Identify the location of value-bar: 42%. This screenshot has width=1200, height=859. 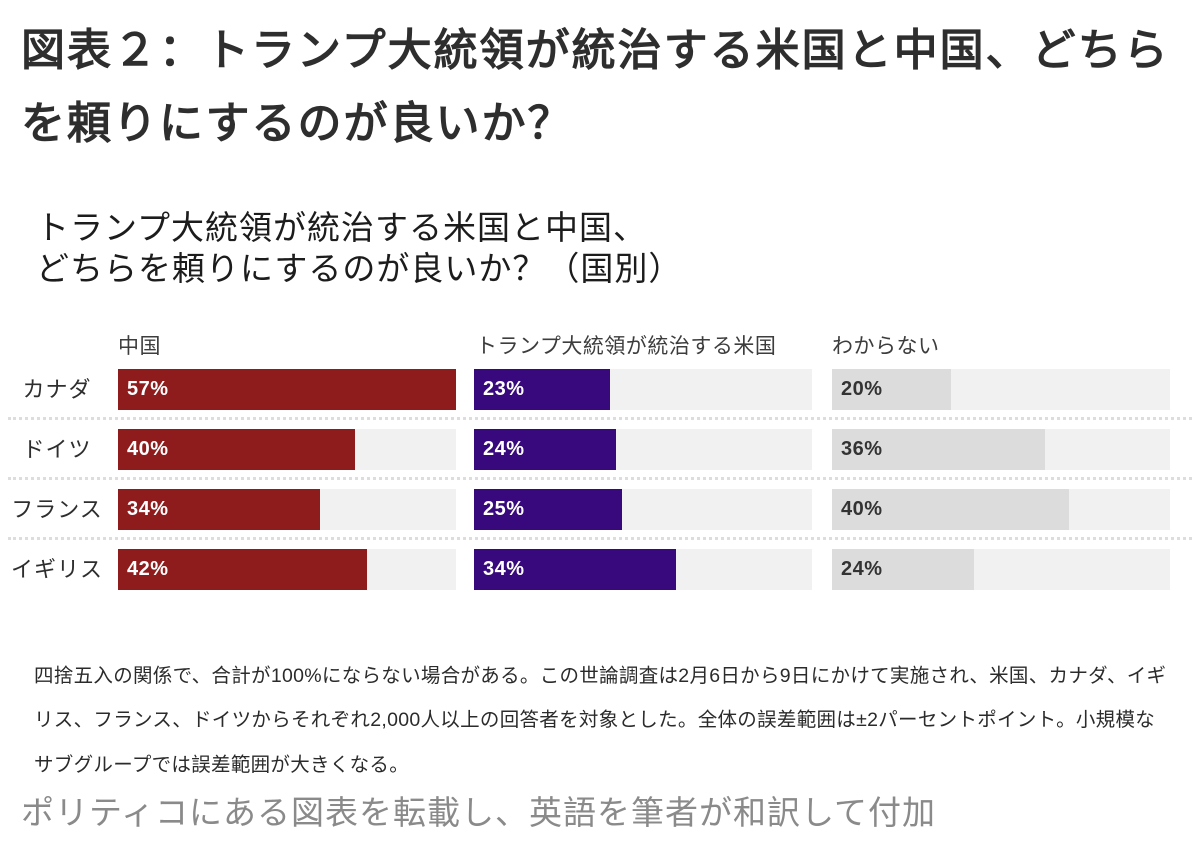
(242, 569).